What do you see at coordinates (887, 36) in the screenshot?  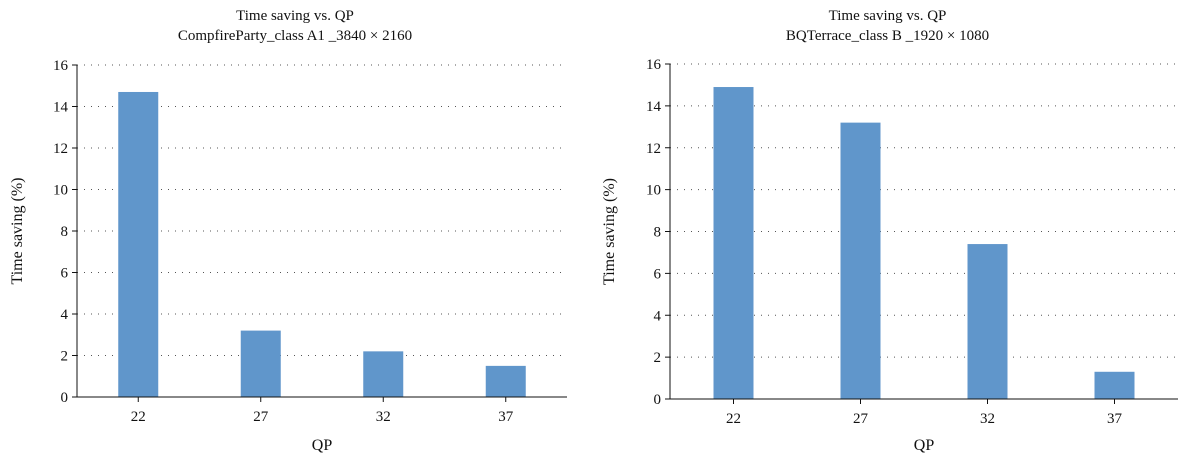 I see `chart-subtitle: BQTerrace_class B _1920 × 1080` at bounding box center [887, 36].